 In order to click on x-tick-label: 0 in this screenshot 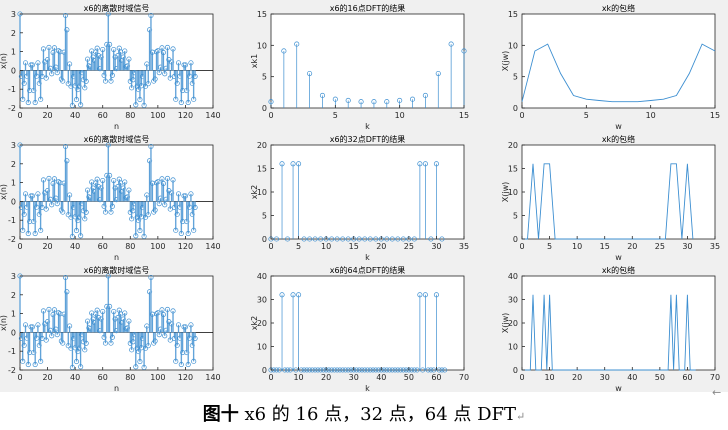, I will do `click(19, 246)`.